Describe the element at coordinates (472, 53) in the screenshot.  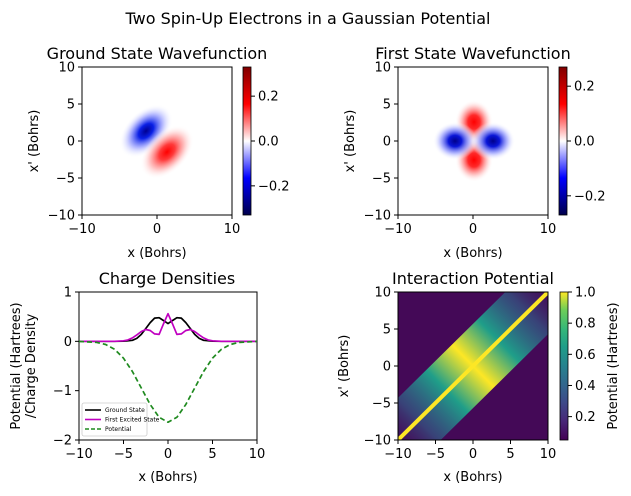
I see `panel-title: First State Wavefunction` at that location.